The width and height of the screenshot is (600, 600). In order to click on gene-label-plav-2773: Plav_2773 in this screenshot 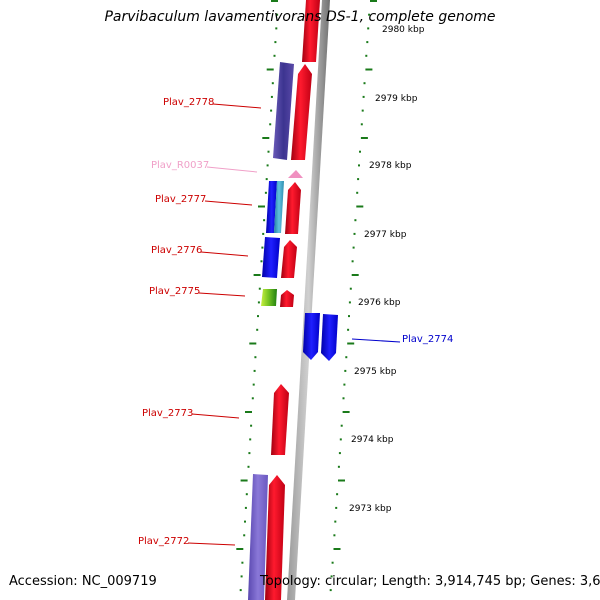, I will do `click(168, 413)`.